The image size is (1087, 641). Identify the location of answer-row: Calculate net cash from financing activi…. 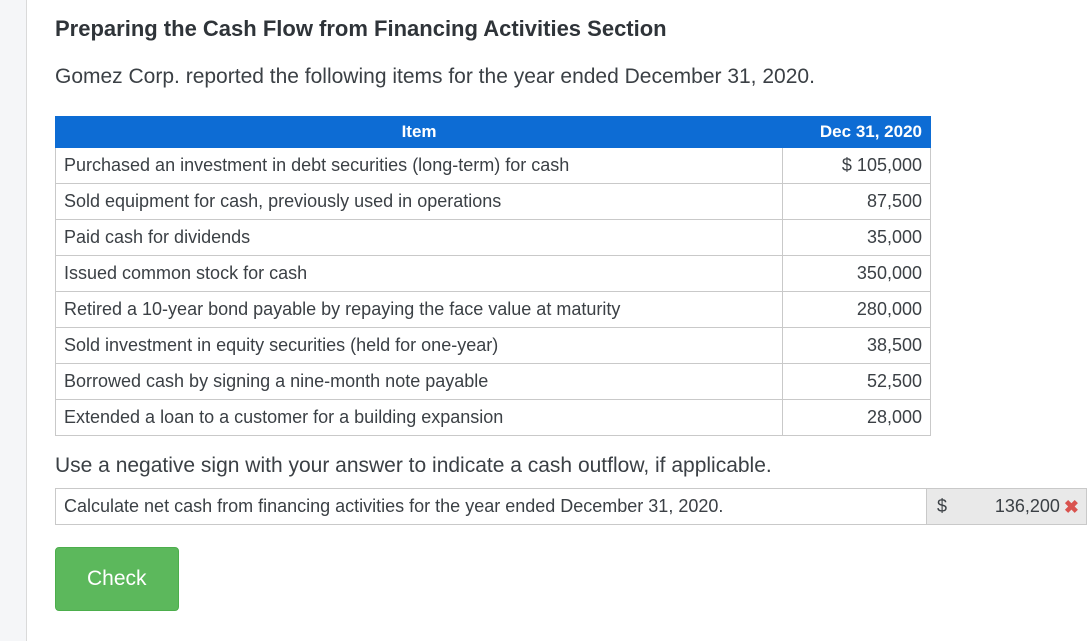
(571, 506).